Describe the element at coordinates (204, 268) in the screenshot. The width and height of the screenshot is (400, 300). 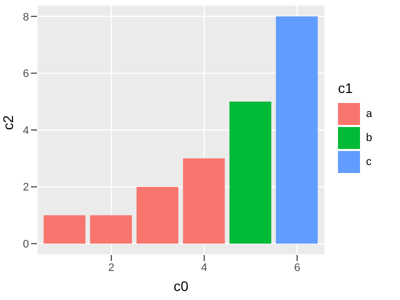
I see `x-tick-label: 4` at that location.